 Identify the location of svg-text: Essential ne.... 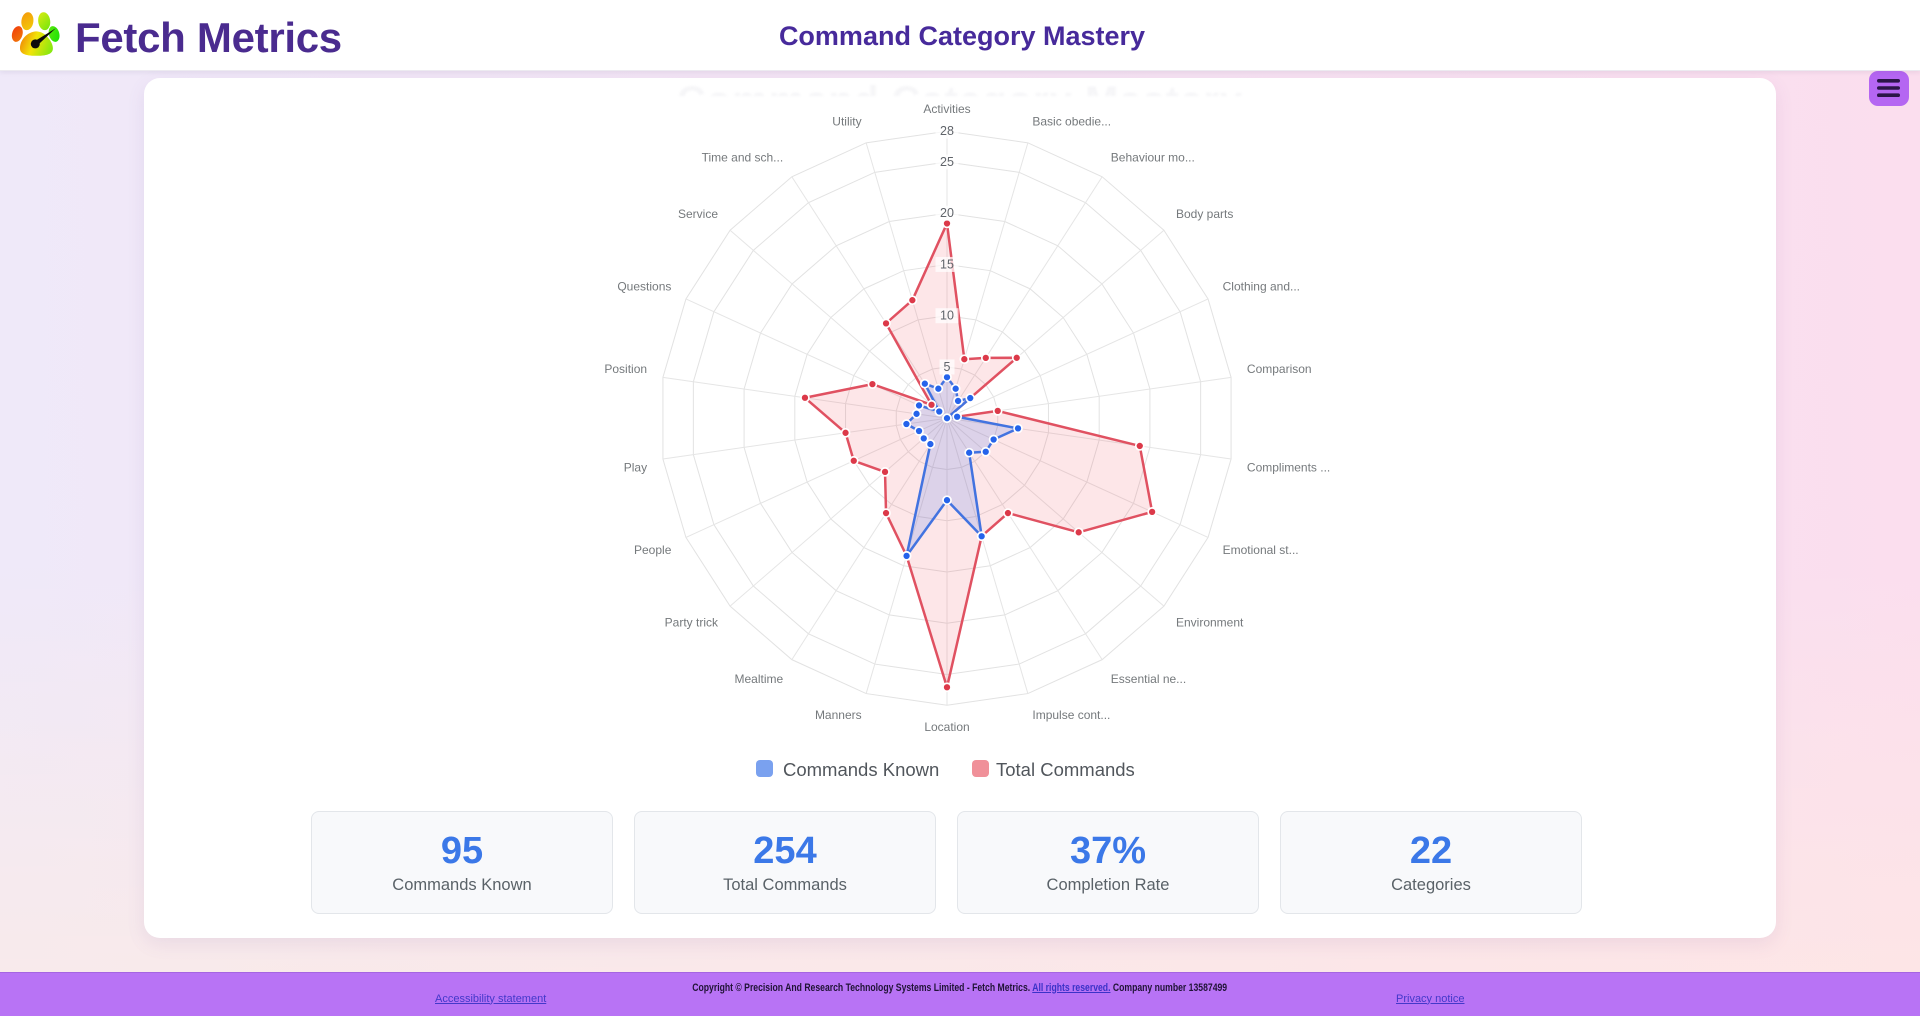
(1148, 679).